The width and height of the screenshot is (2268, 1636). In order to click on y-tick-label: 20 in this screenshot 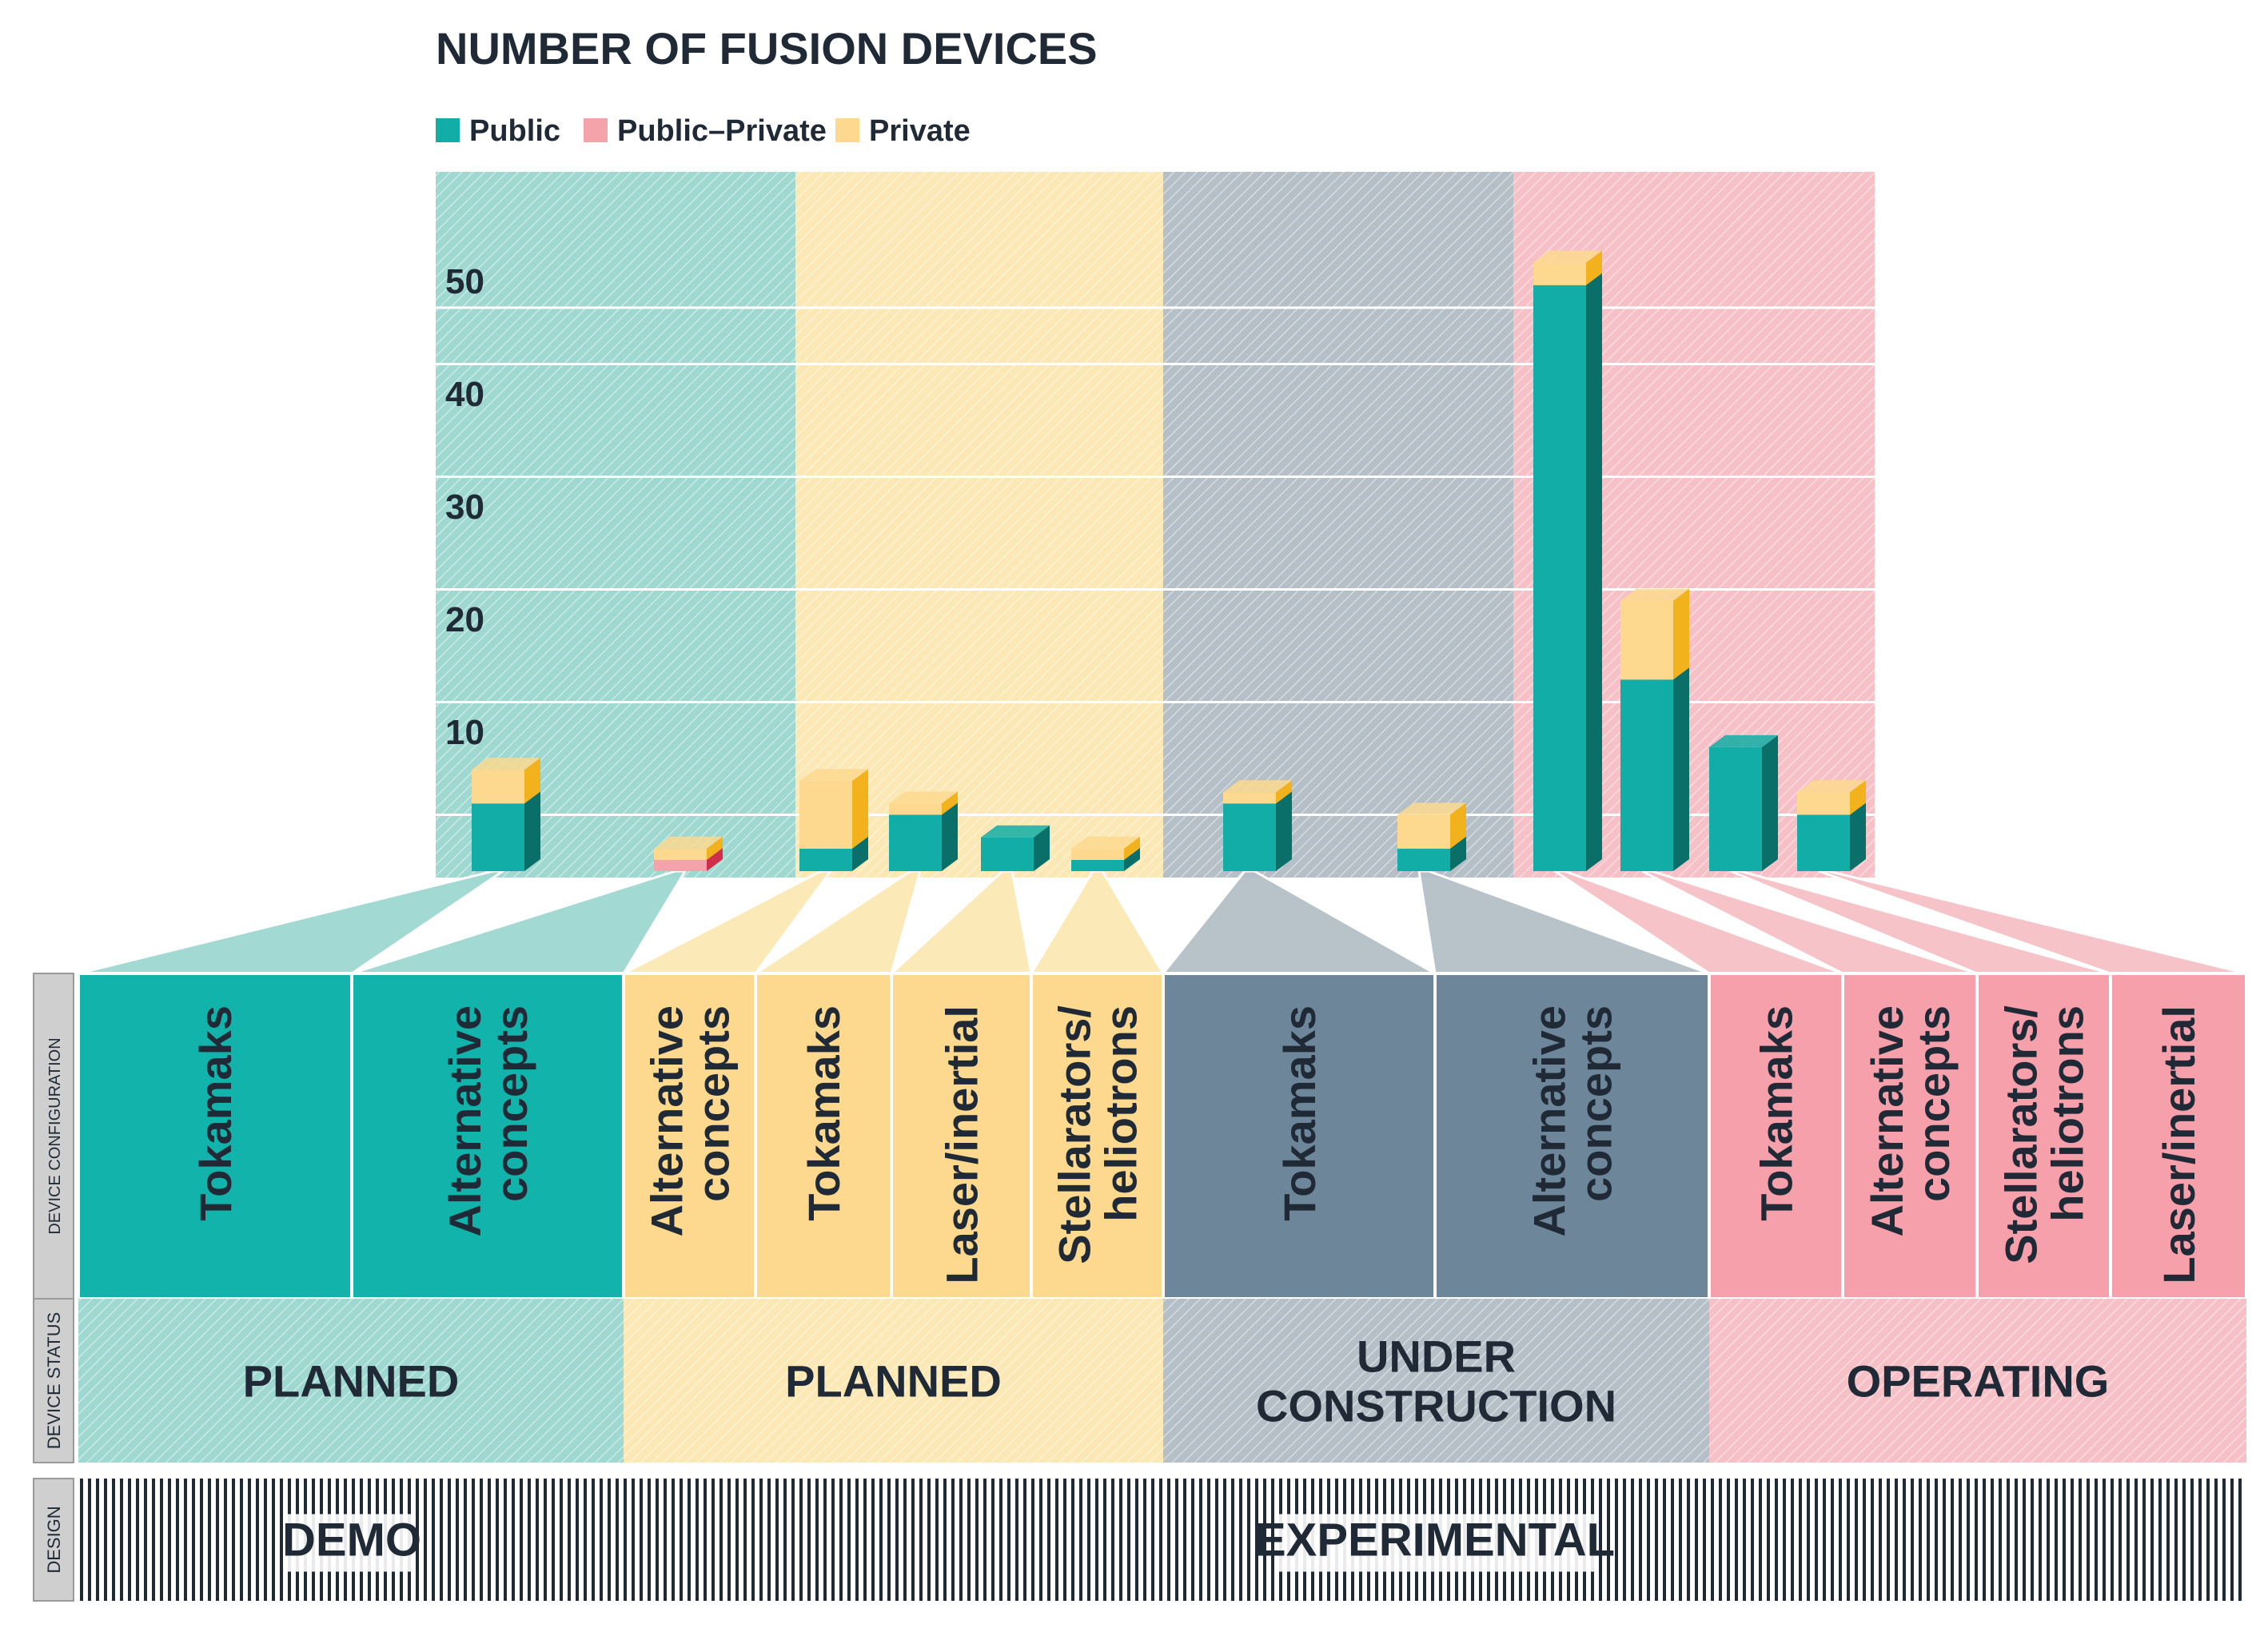, I will do `click(464, 619)`.